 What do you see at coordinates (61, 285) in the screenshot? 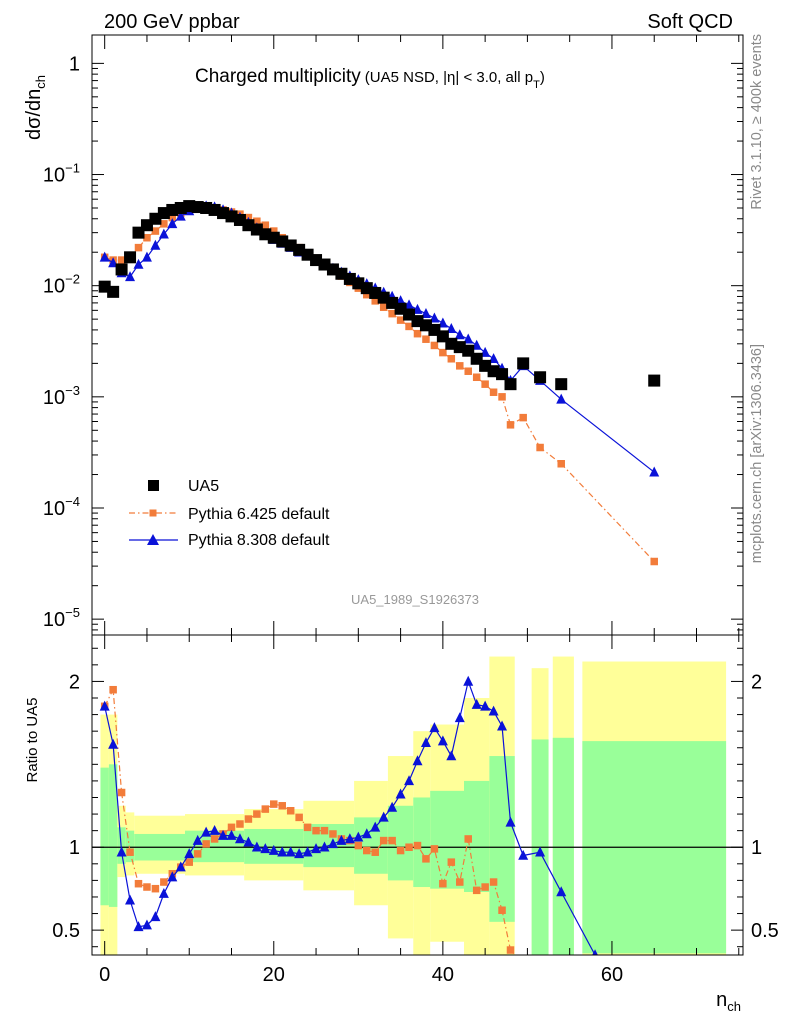
I see `main-y-tick-label: 10⁻²` at bounding box center [61, 285].